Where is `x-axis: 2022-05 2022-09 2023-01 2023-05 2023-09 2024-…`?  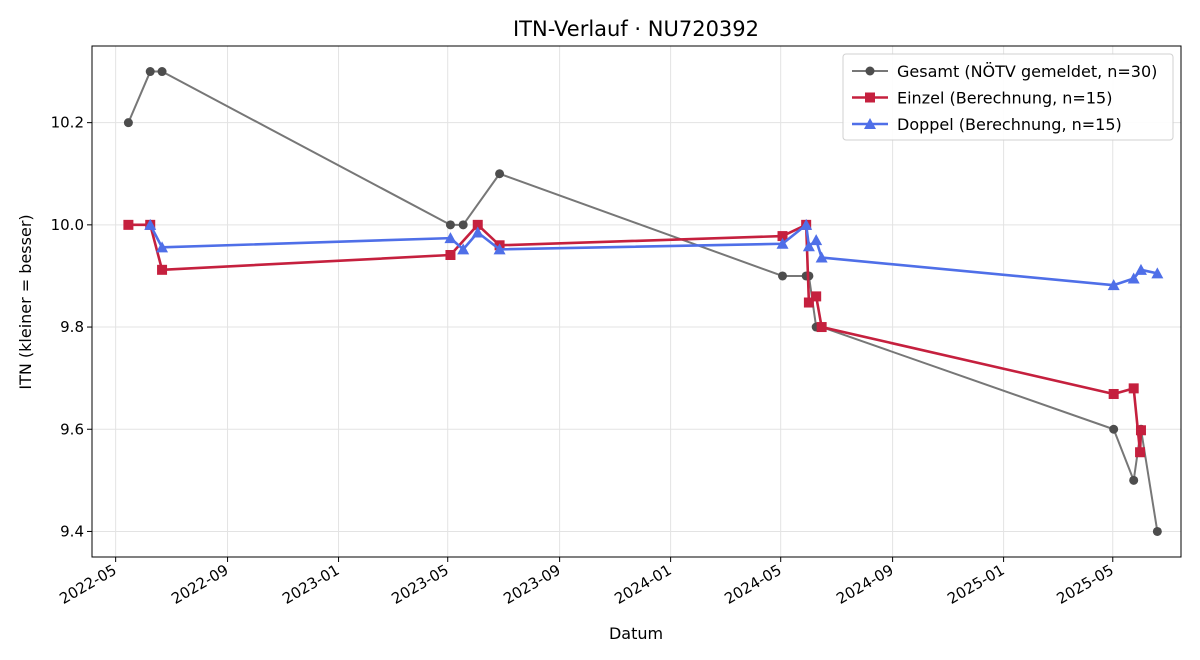 x-axis: 2022-05 2022-09 2023-01 2023-05 2023-09 2024-… is located at coordinates (586, 582).